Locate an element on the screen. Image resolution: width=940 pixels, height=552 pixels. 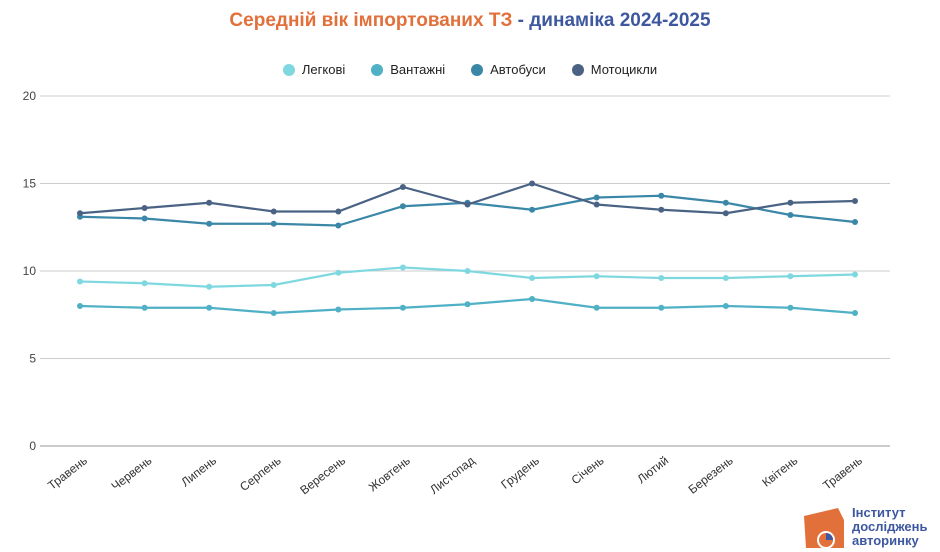
logo-line1: Інститут is located at coordinates (879, 512).